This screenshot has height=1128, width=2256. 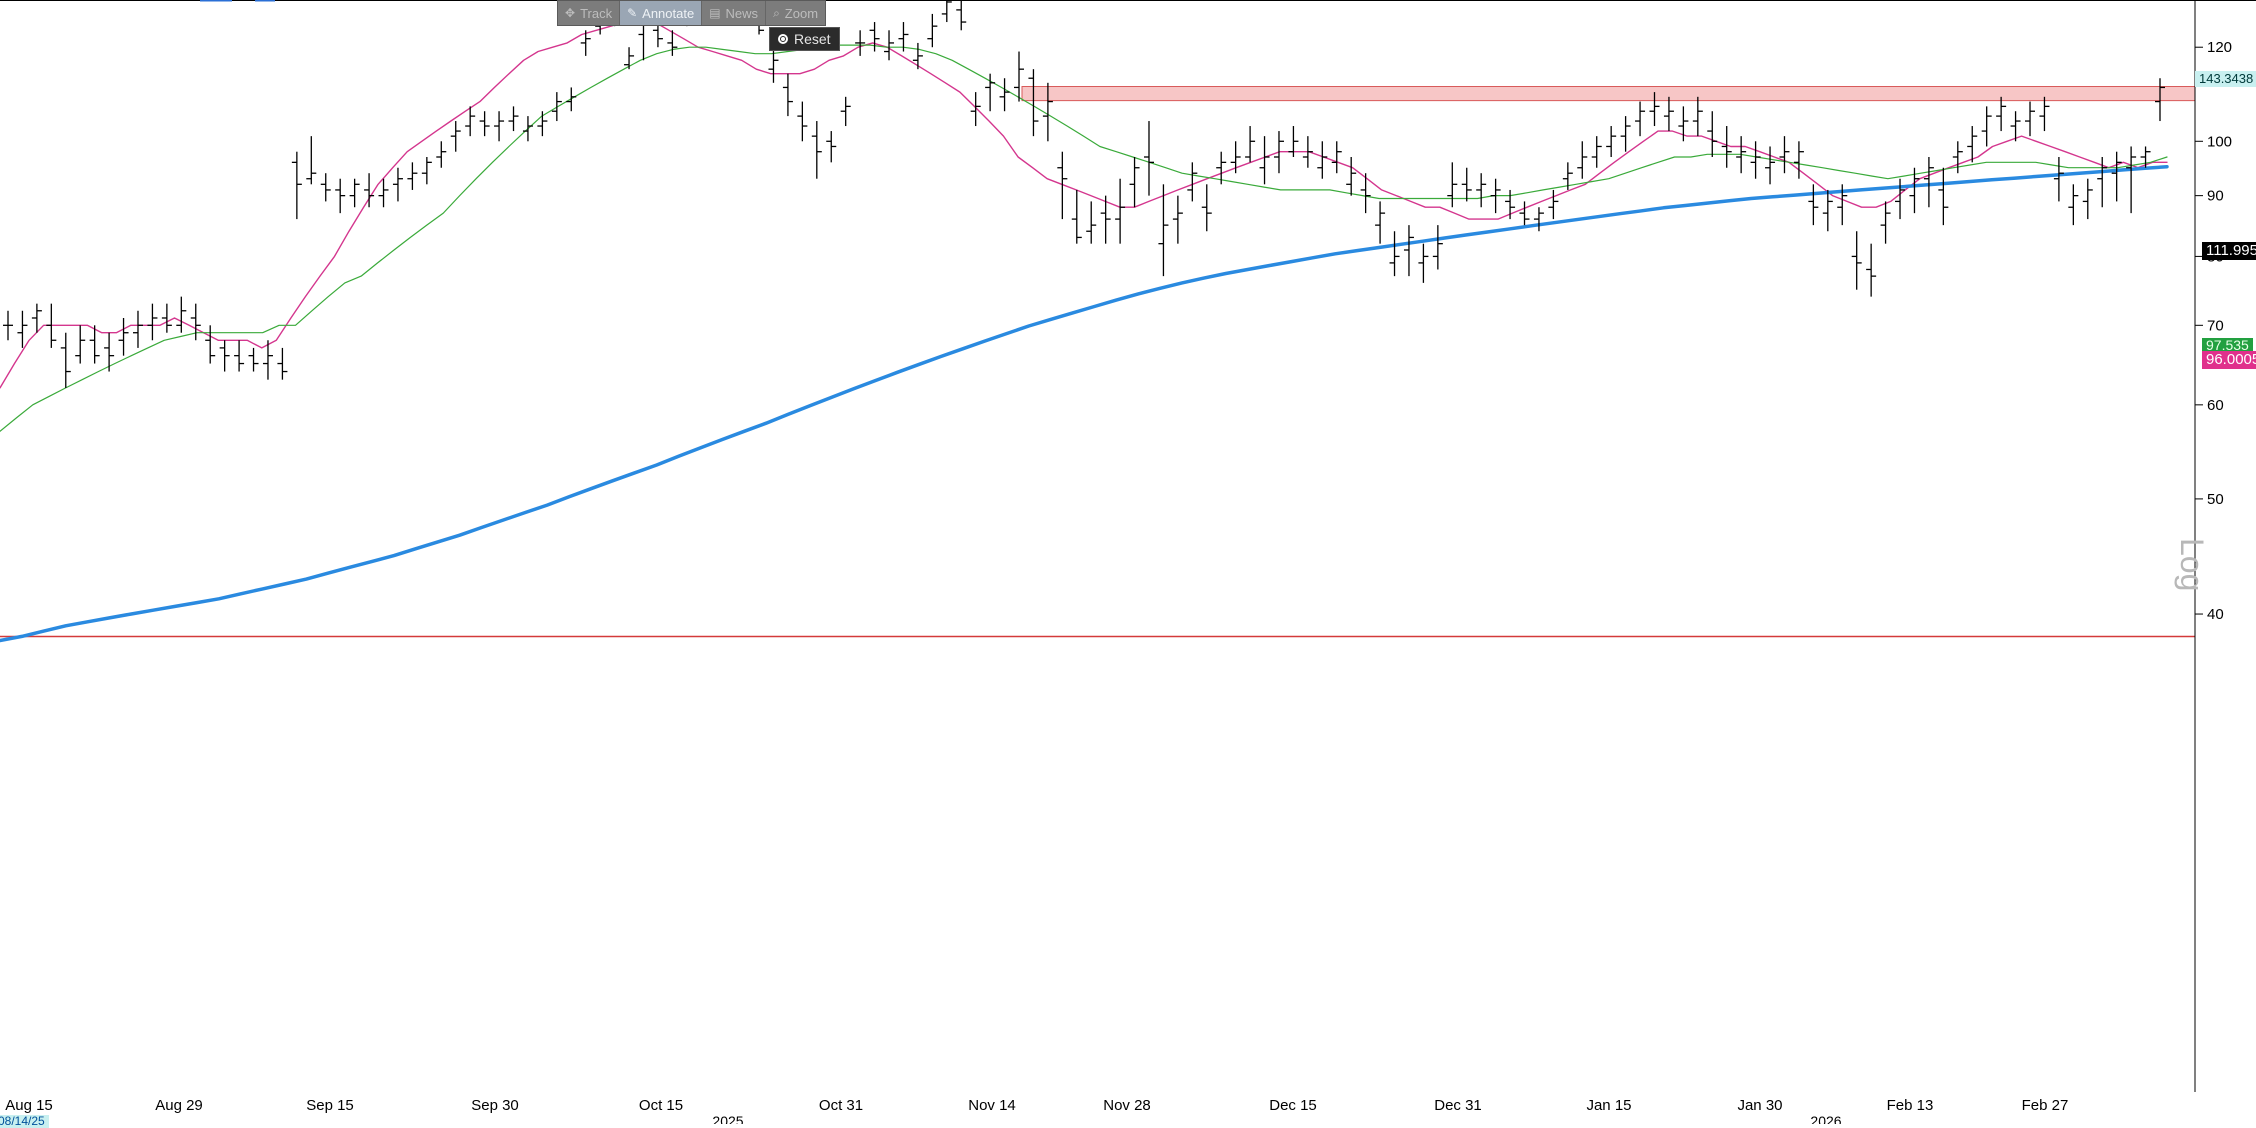 I want to click on x-tick-label: Feb 13, so click(x=1910, y=1105).